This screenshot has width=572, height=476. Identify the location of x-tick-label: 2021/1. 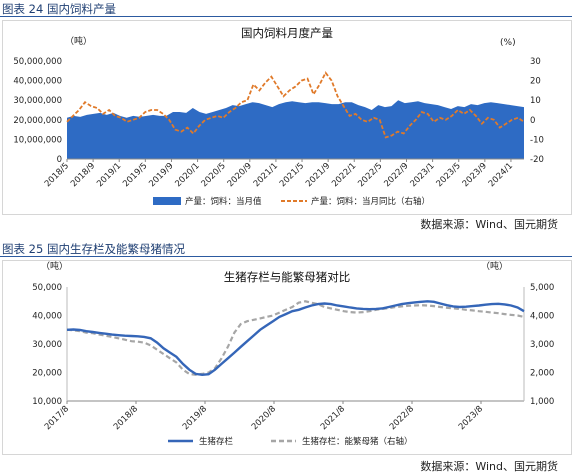
(266, 175).